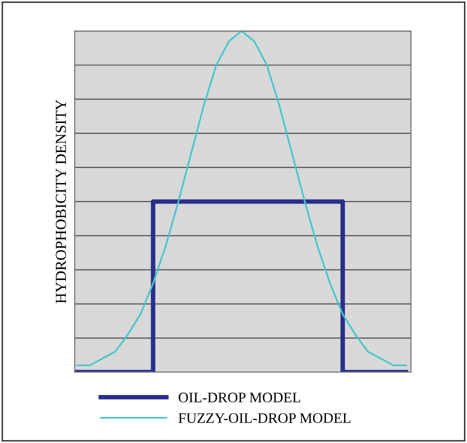 The height and width of the screenshot is (443, 467). What do you see at coordinates (264, 418) in the screenshot?
I see `legend-label: FUZZY-OIL-DROP MODEL` at bounding box center [264, 418].